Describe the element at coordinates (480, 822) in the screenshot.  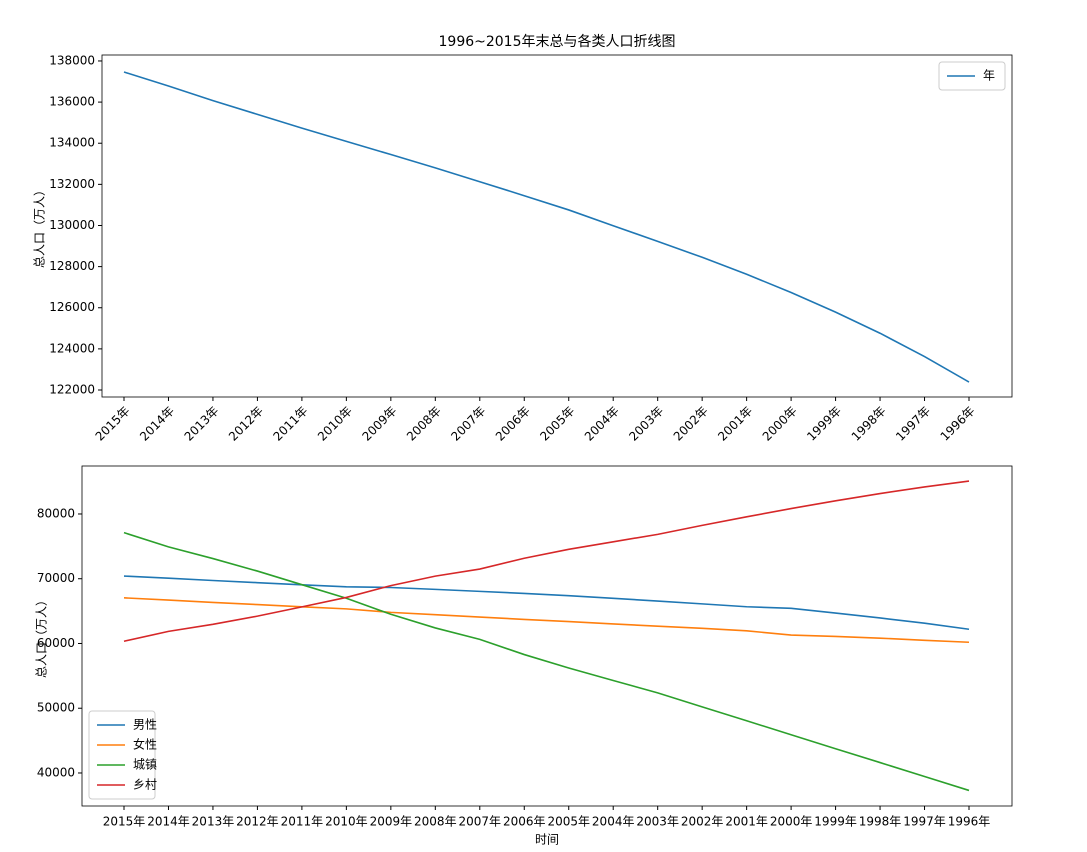
I see `x-tick-label: 2007年` at that location.